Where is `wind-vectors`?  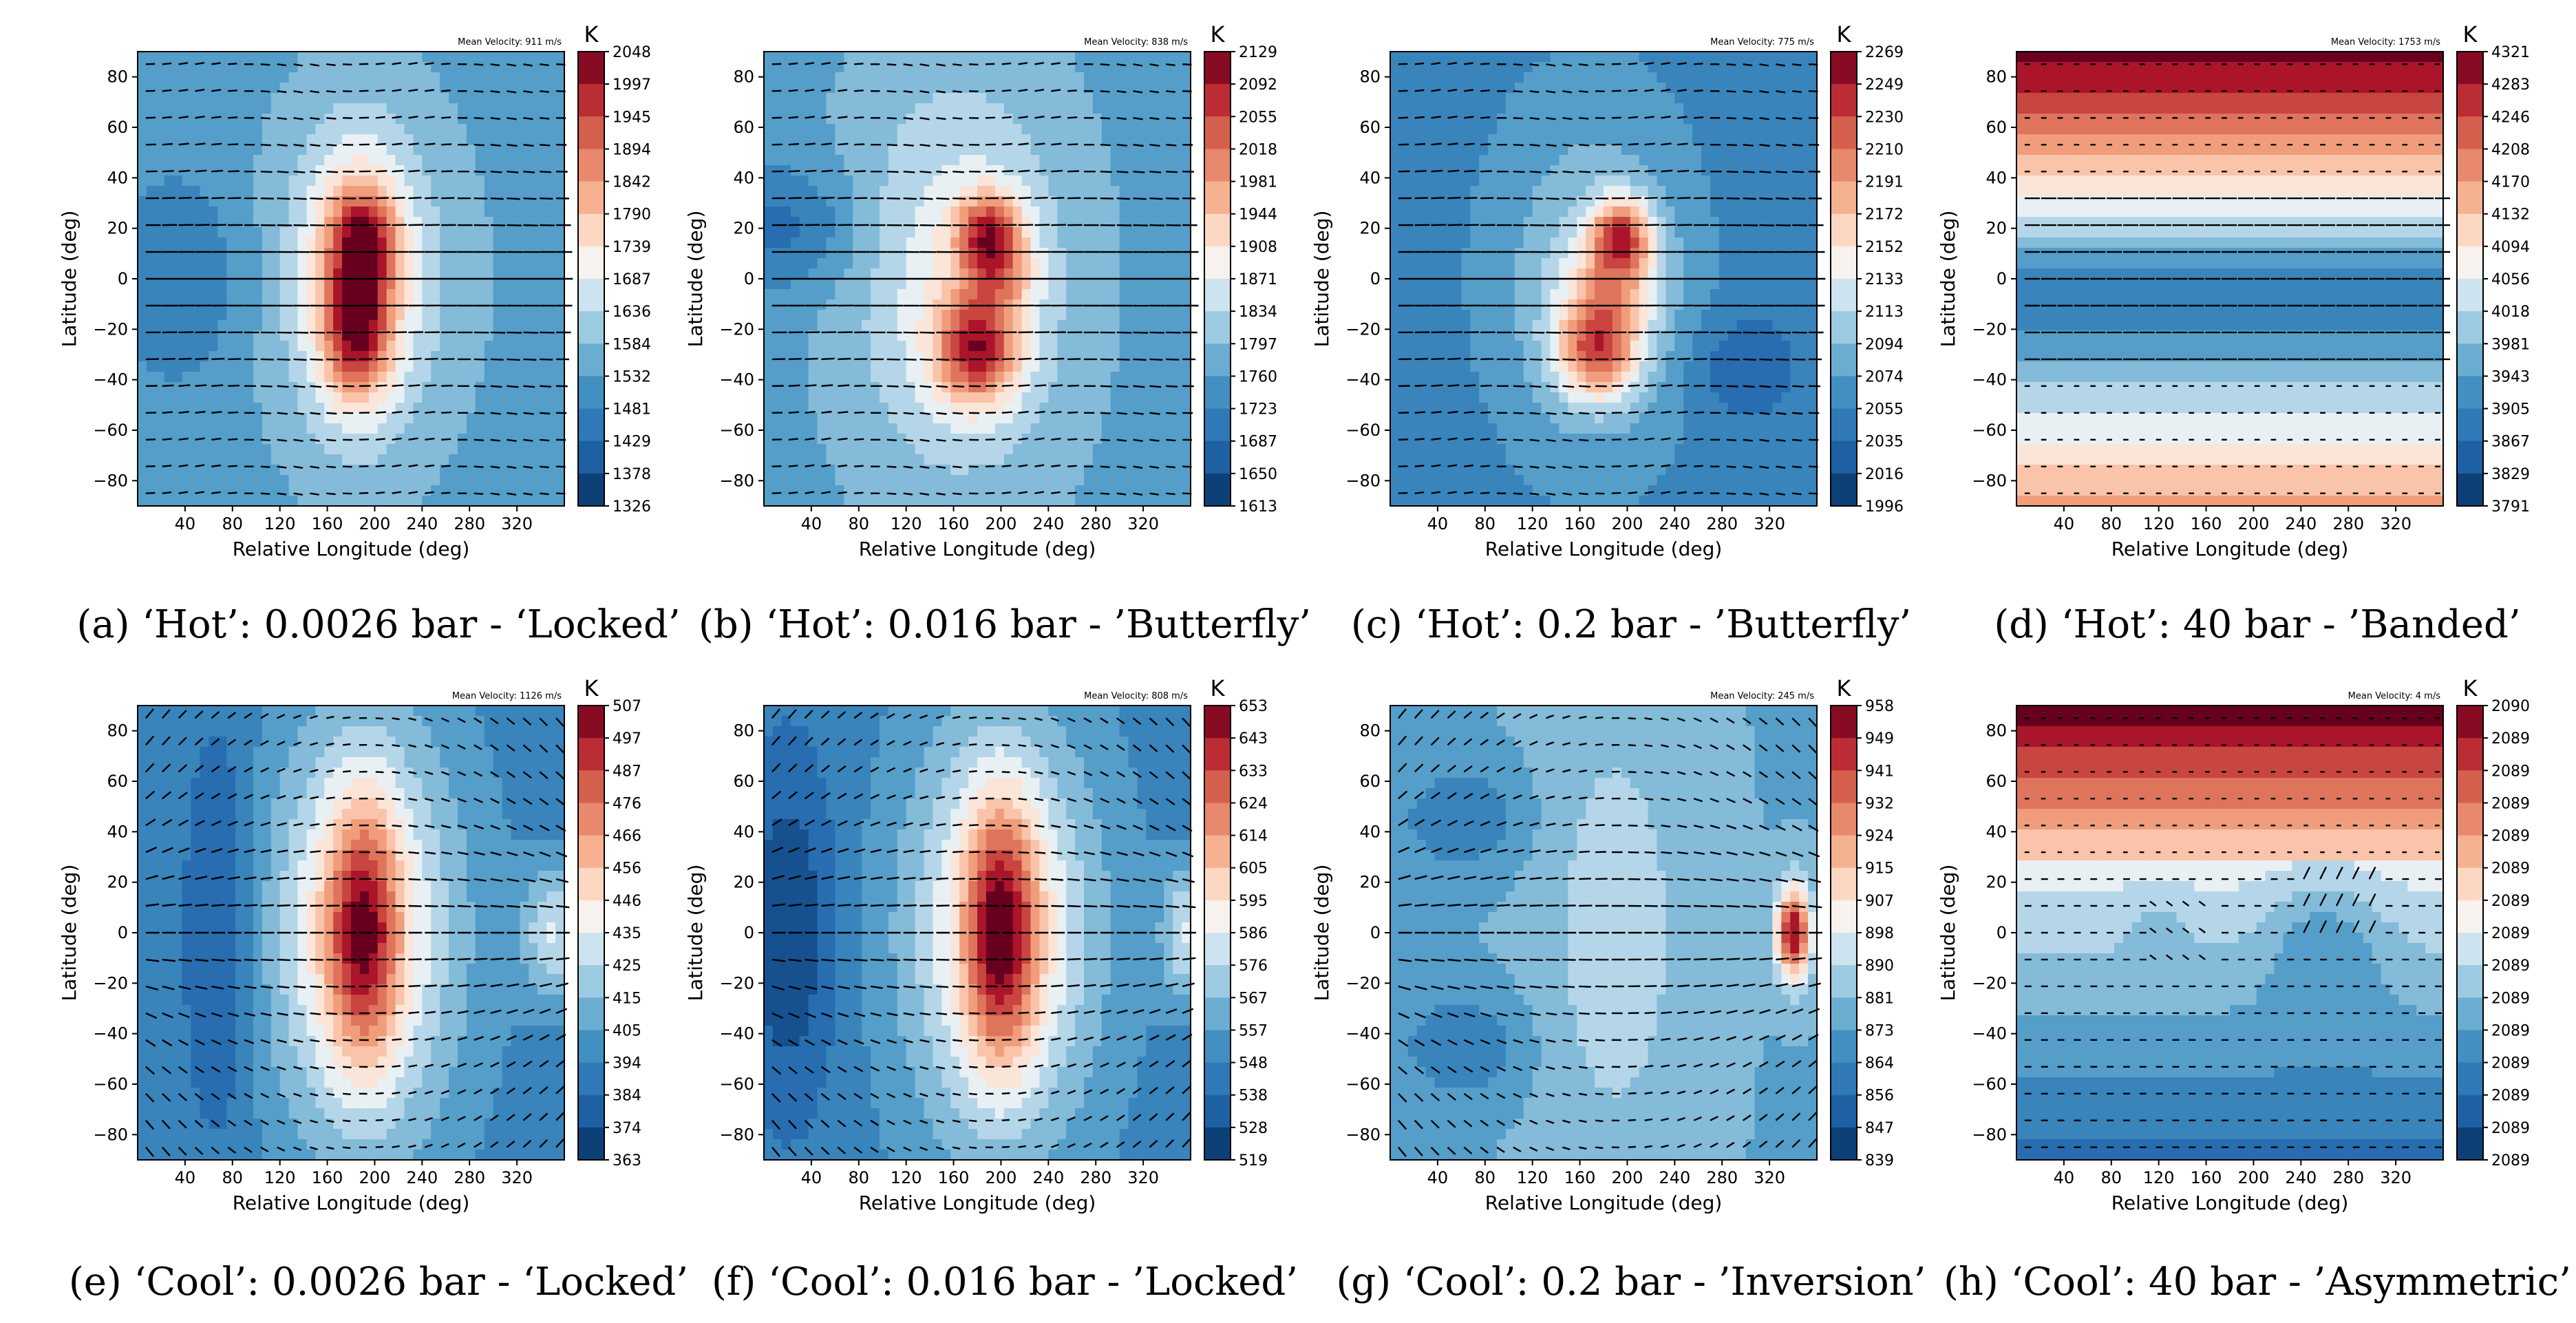 wind-vectors is located at coordinates (359, 279).